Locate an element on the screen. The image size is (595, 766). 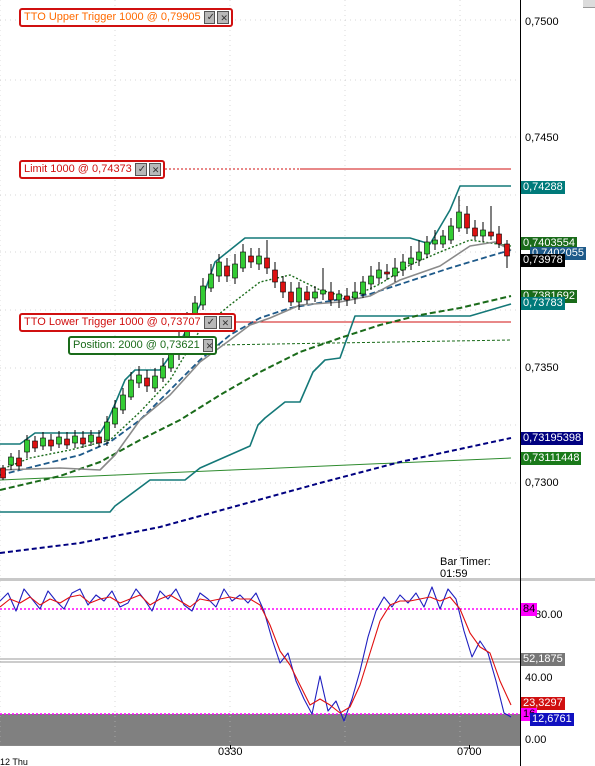
osc-tag-stoch-d: 23,3297 is located at coordinates (543, 703).